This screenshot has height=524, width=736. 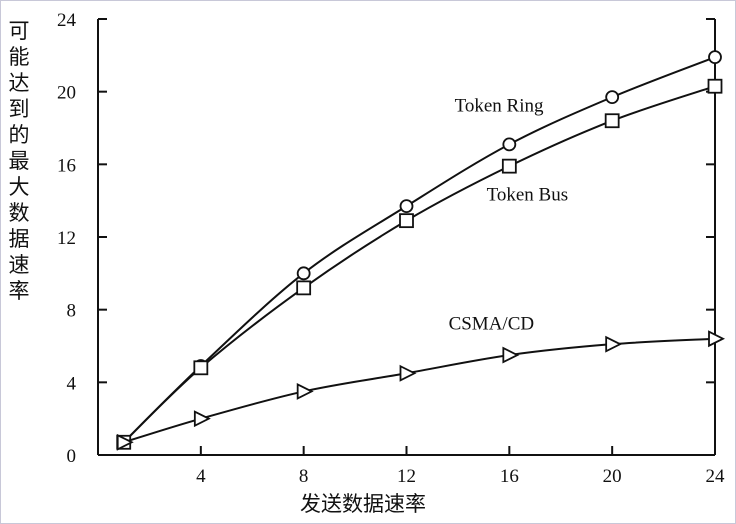 What do you see at coordinates (304, 476) in the screenshot?
I see `x-tick-label: 8` at bounding box center [304, 476].